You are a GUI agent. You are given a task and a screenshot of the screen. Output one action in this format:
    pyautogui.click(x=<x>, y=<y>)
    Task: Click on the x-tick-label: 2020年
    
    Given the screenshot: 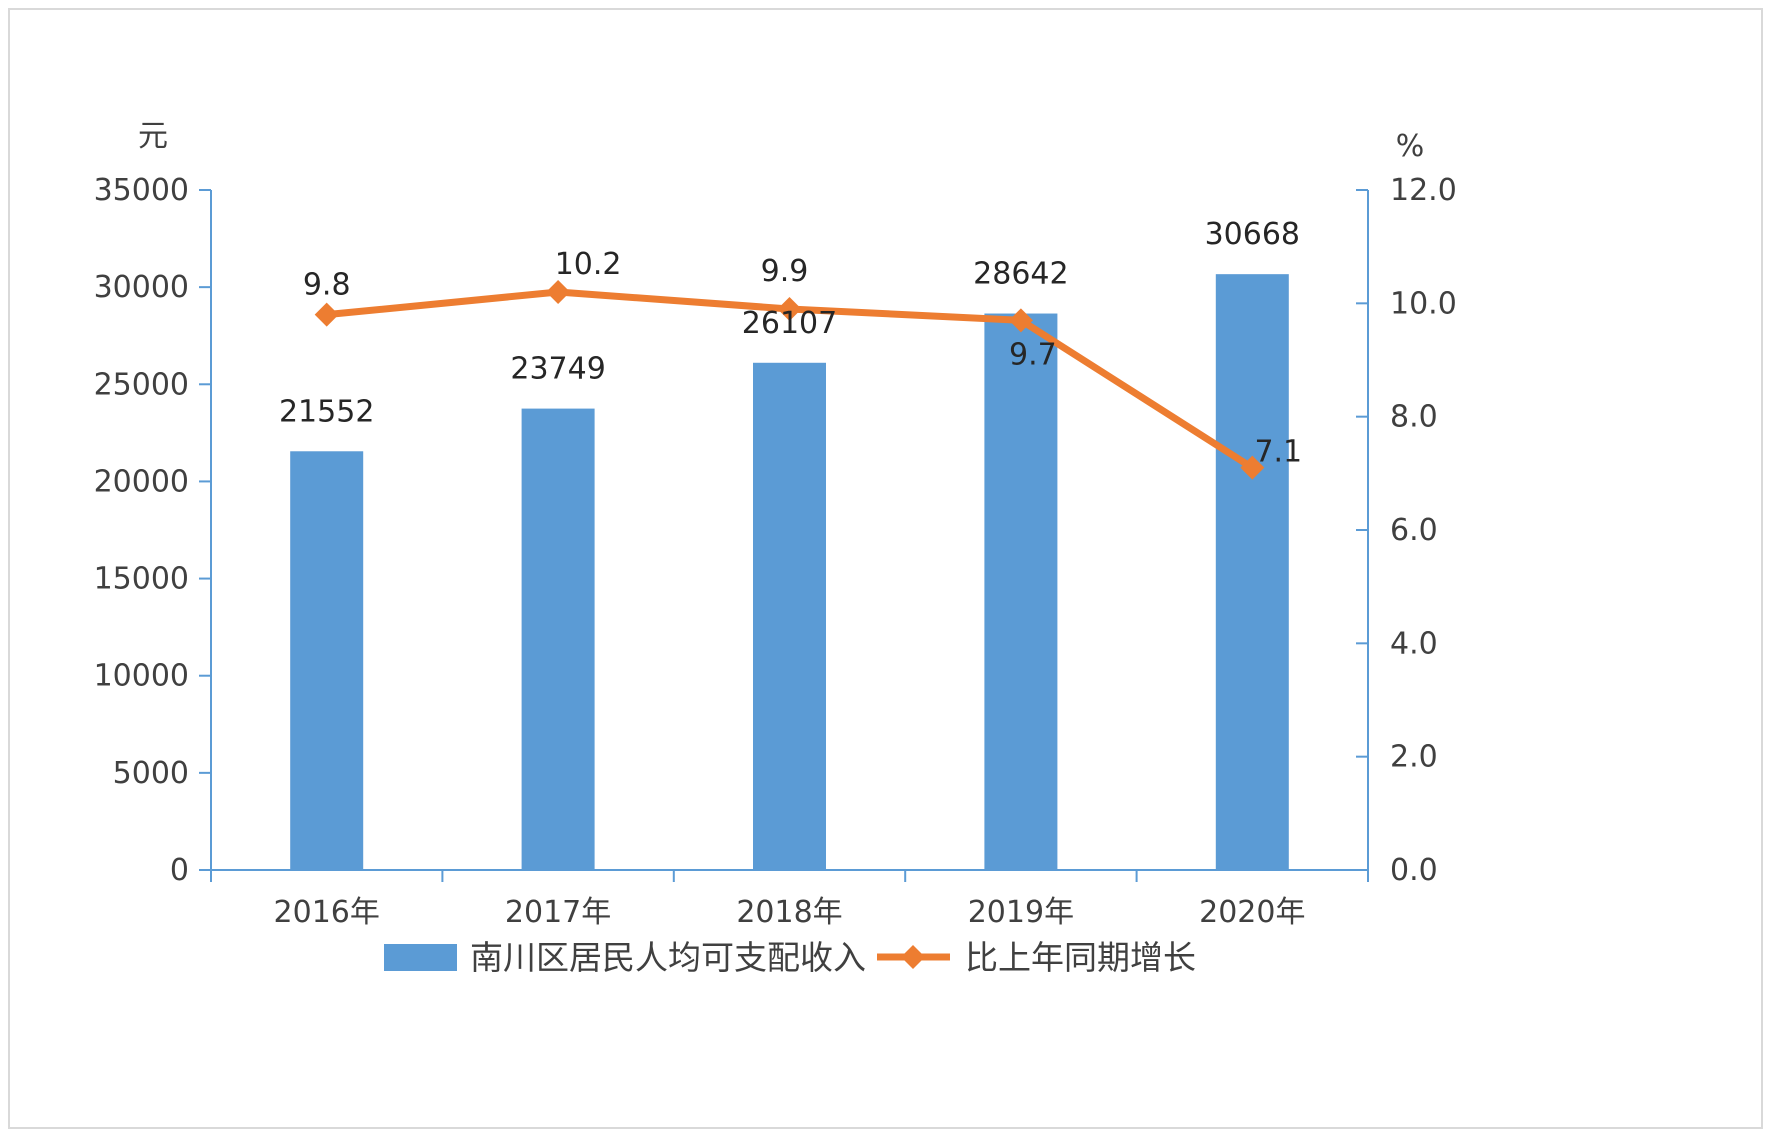 What is the action you would take?
    pyautogui.click(x=1252, y=912)
    